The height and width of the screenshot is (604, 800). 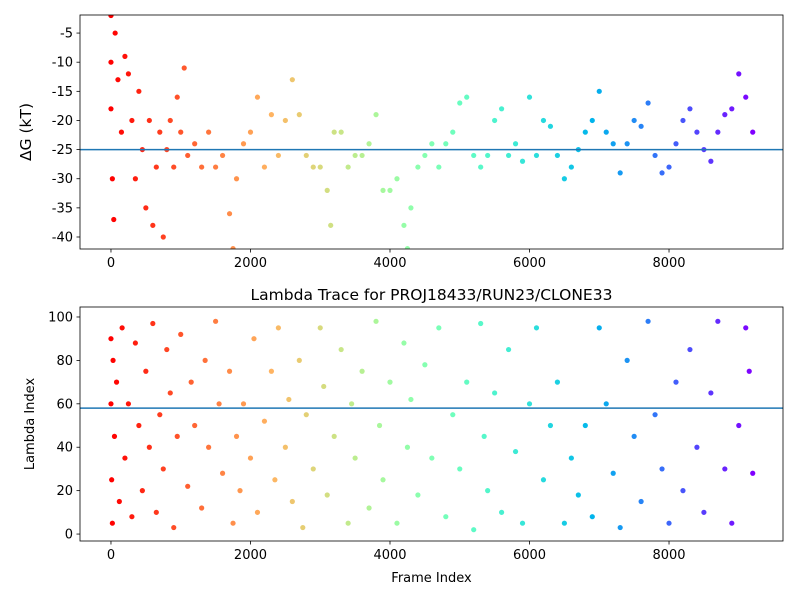 What do you see at coordinates (60, 317) in the screenshot?
I see `y-tick-label: 100` at bounding box center [60, 317].